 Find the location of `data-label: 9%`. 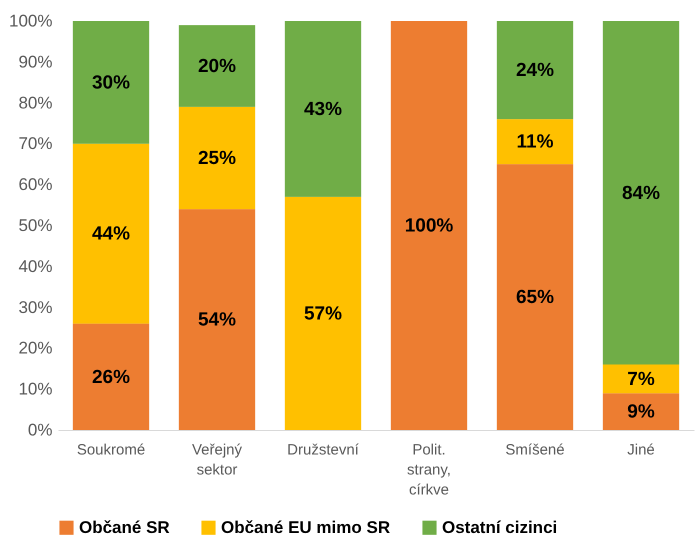

data-label: 9% is located at coordinates (641, 412).